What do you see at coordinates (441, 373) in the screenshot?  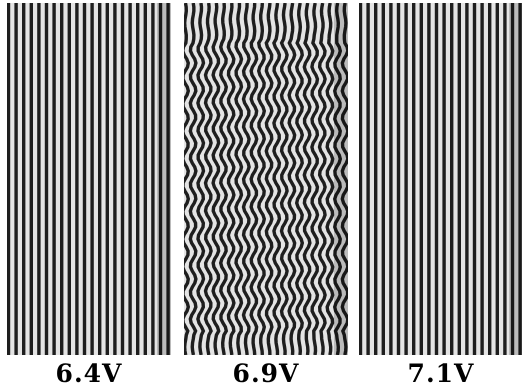 I see `voltage-label-7.1v: 7.1V` at bounding box center [441, 373].